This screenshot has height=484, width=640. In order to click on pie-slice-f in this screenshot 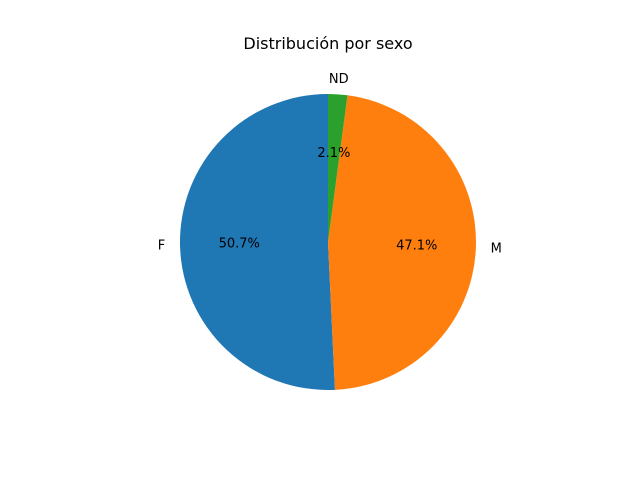, I will do `click(257, 242)`.